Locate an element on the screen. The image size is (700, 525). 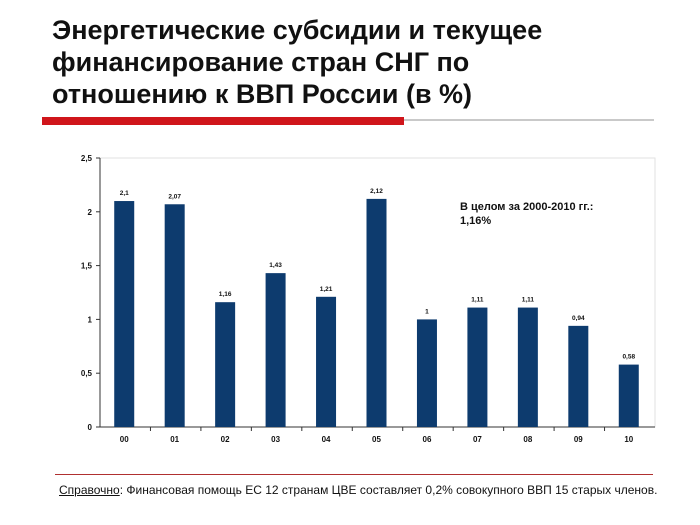
bar-value-label: 2,12 is located at coordinates (376, 191).